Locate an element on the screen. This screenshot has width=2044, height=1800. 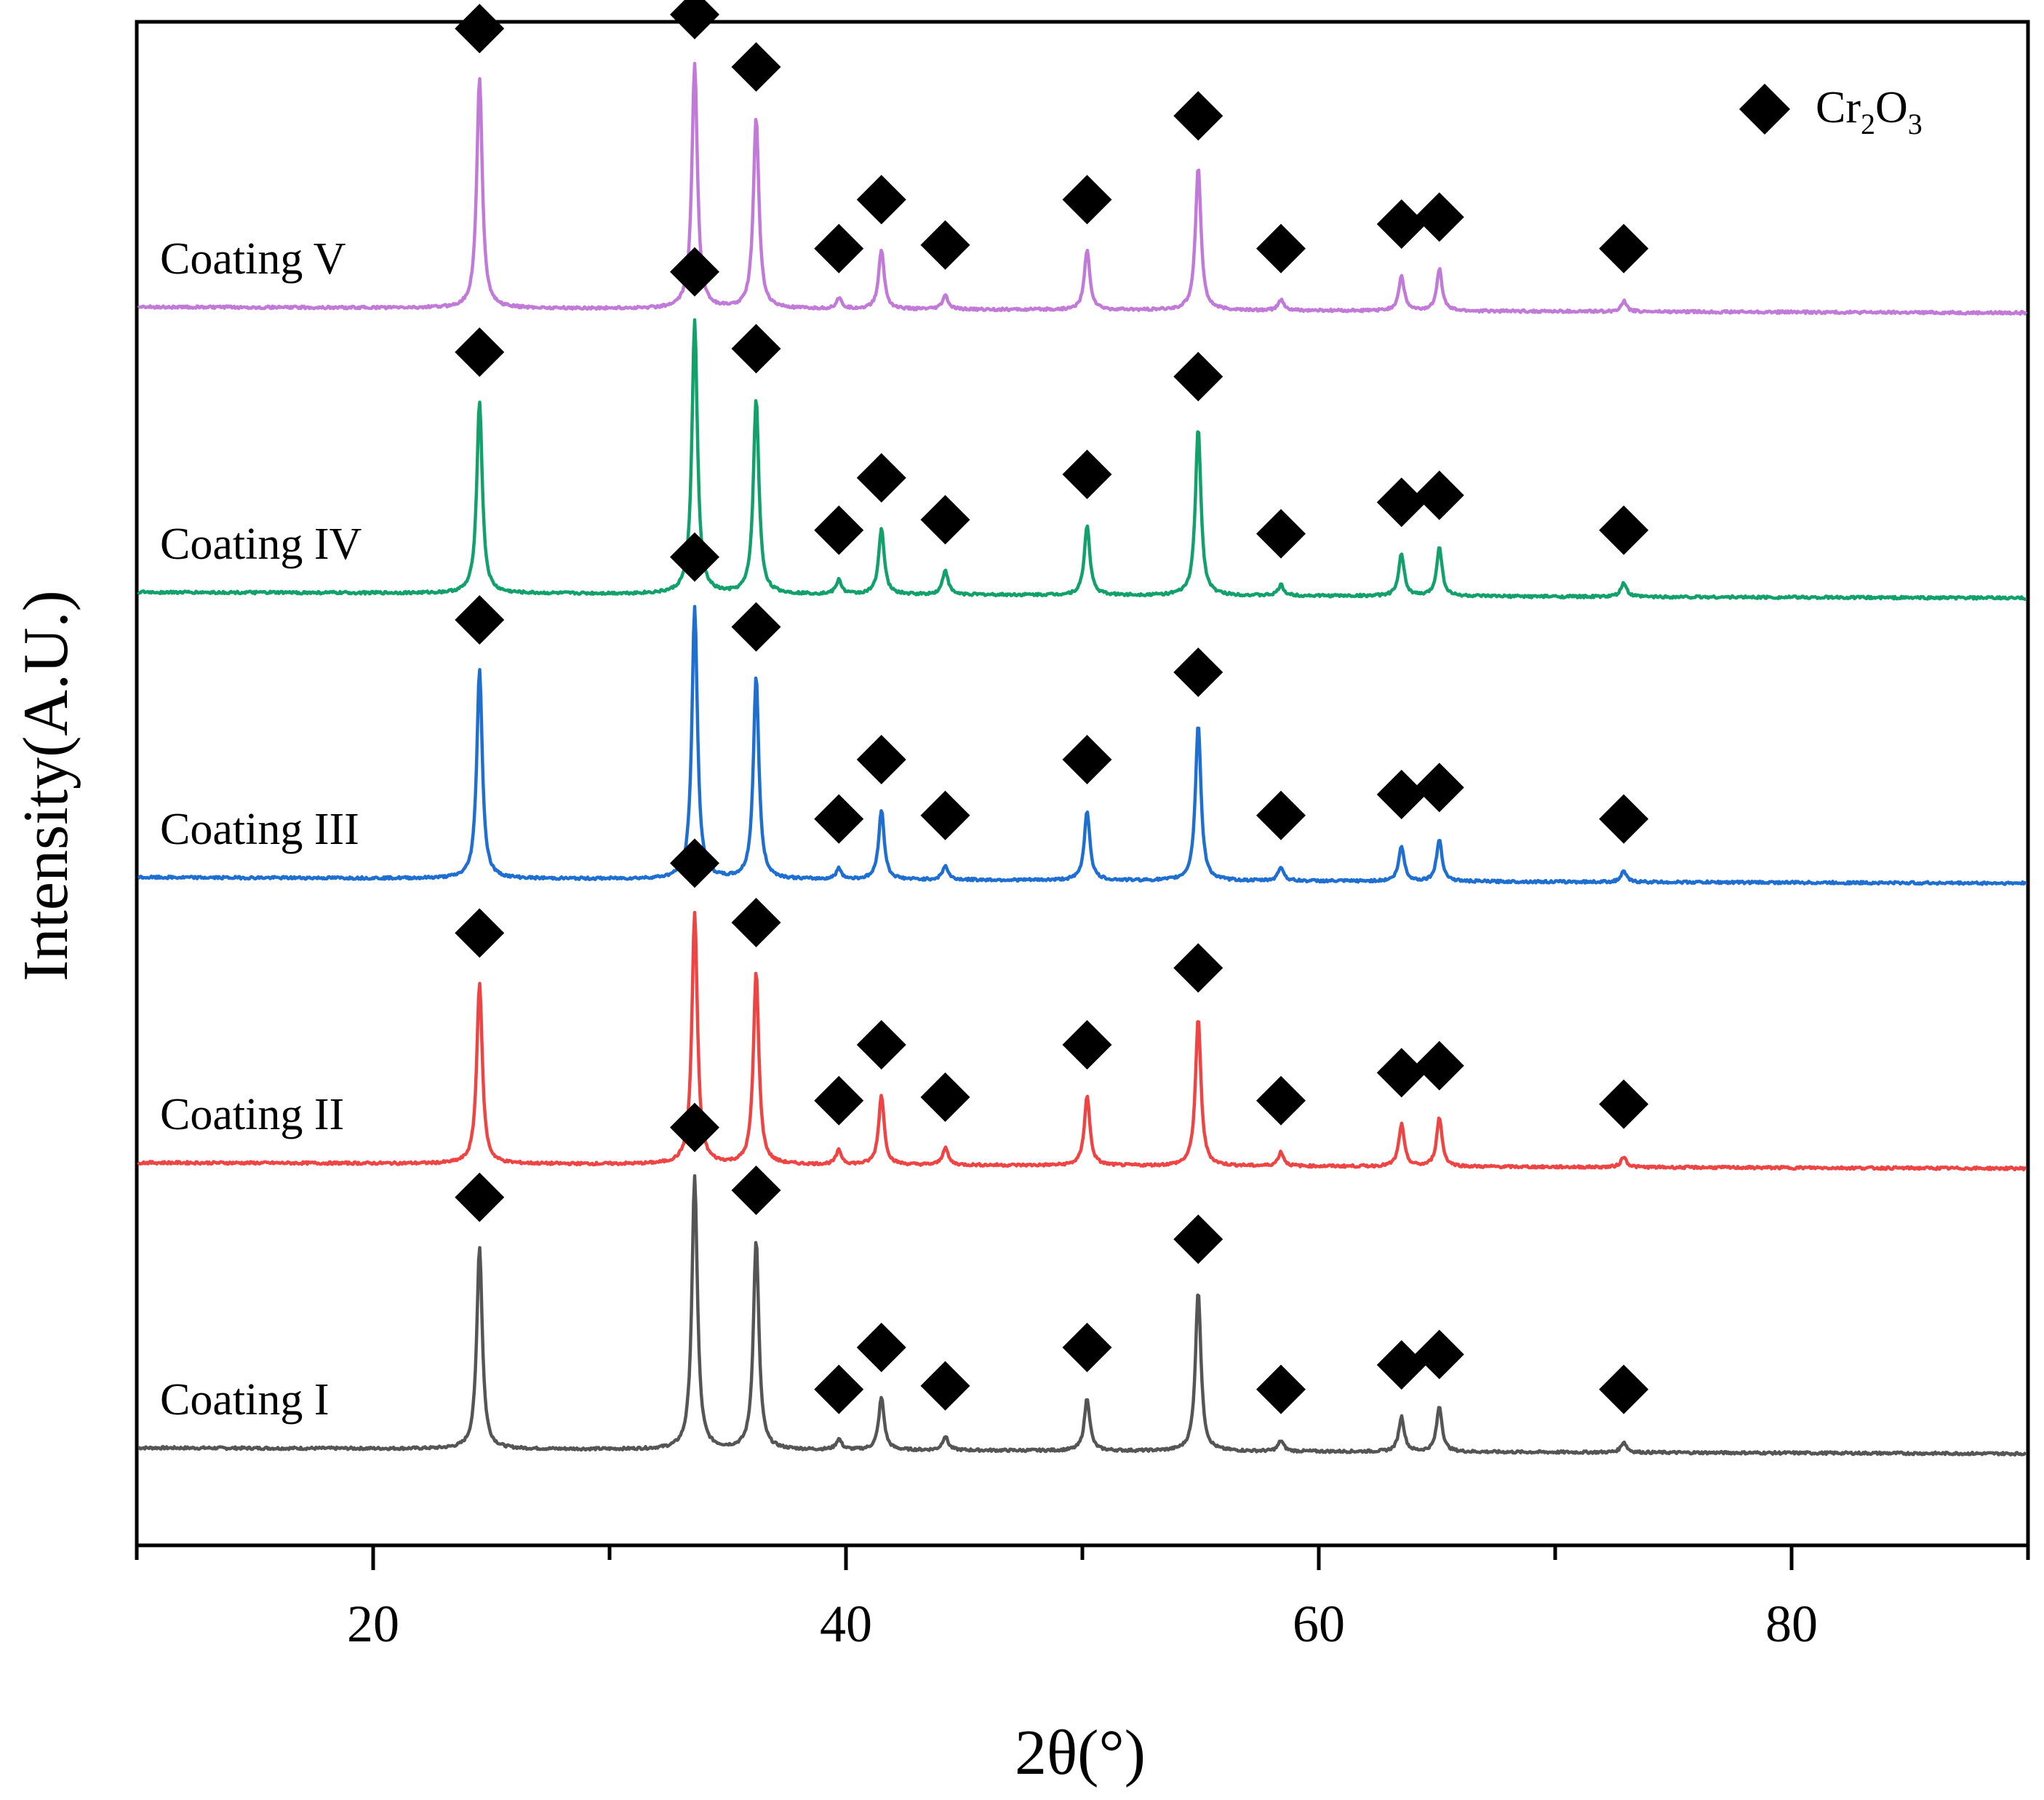
legend-diamond-icon is located at coordinates (1764, 109).